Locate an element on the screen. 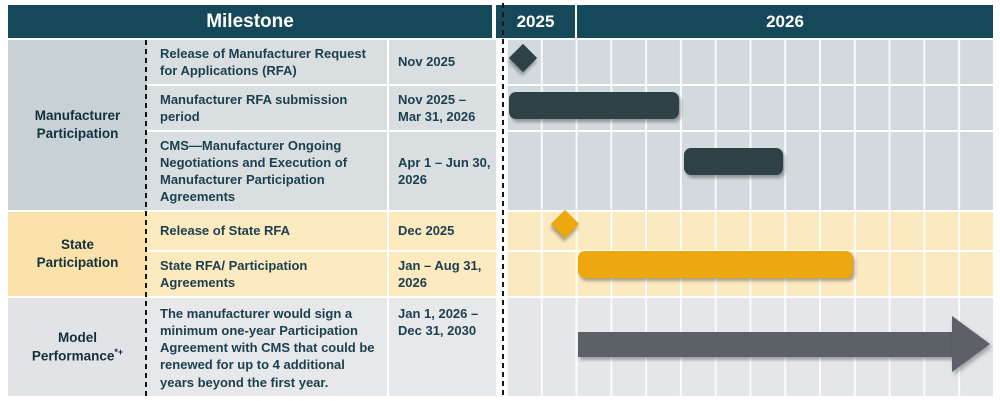 The width and height of the screenshot is (1000, 401). category-cell-model-performance: Model Performance*+ is located at coordinates (77, 347).